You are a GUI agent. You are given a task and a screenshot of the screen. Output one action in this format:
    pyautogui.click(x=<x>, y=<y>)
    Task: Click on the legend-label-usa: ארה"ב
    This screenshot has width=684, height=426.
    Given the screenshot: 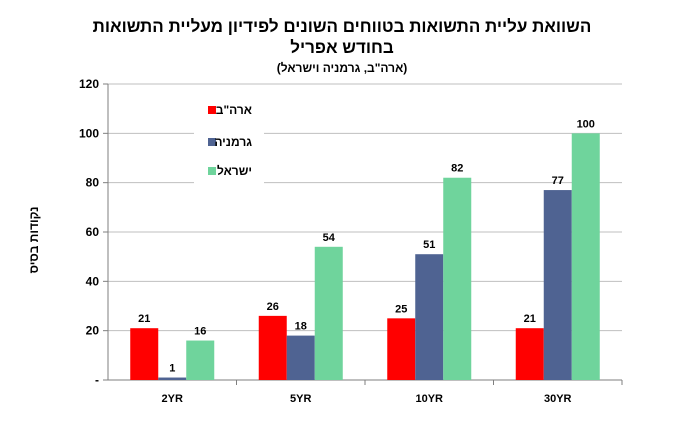 What is the action you would take?
    pyautogui.click(x=233, y=110)
    